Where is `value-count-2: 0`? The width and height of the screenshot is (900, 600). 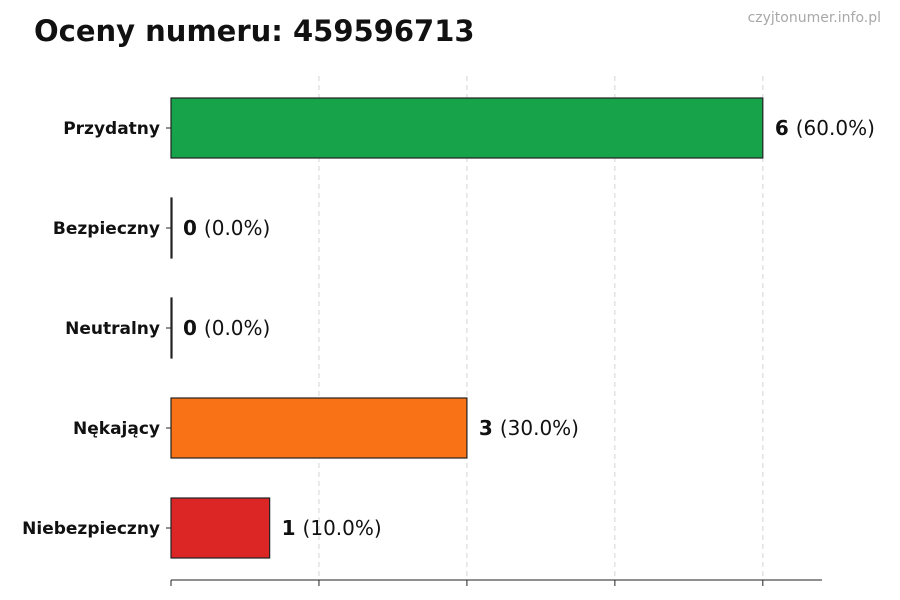
value-count-2: 0 is located at coordinates (190, 328).